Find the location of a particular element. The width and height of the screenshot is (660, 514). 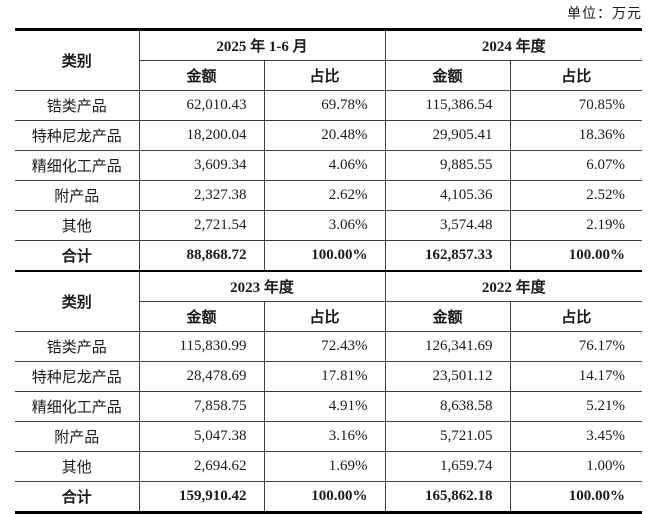

amount-cell: 2,721.54 is located at coordinates (201, 225).